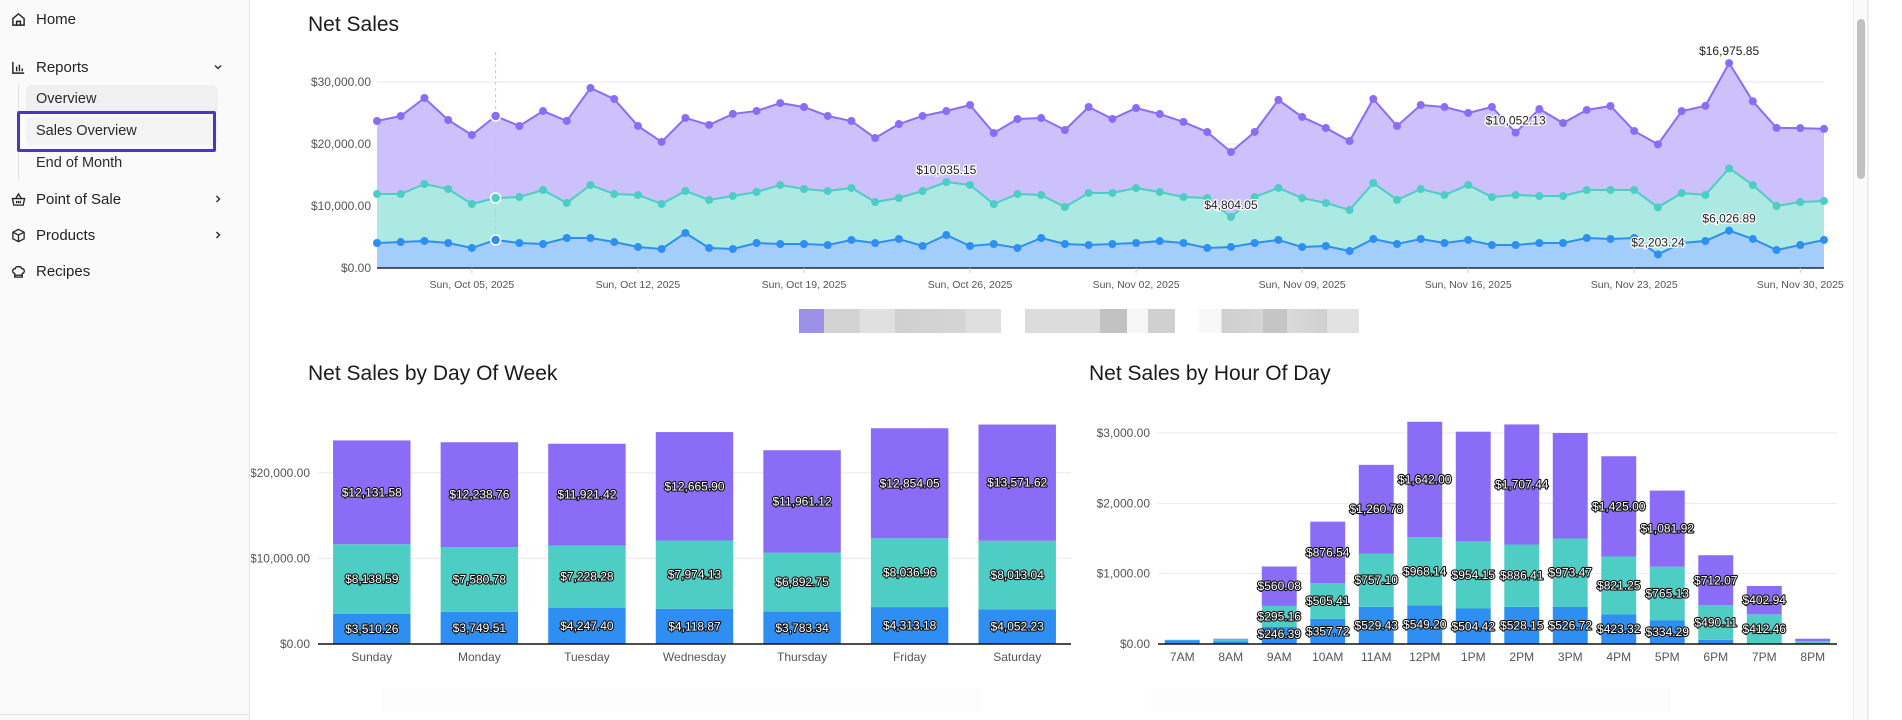  Describe the element at coordinates (695, 575) in the screenshot. I see `data-label: $7,974.13` at that location.